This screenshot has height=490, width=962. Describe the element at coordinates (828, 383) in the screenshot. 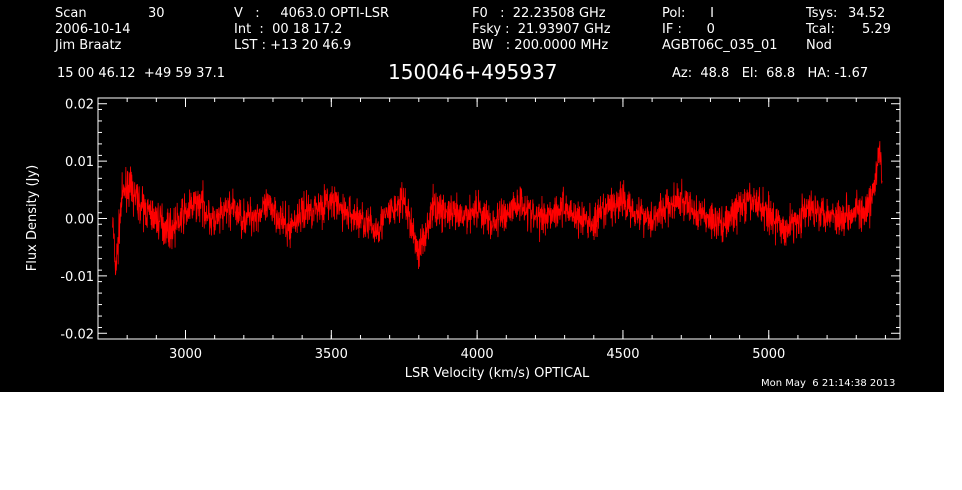

I see `timestamp: Mon May 6 21:14:38 2013` at that location.